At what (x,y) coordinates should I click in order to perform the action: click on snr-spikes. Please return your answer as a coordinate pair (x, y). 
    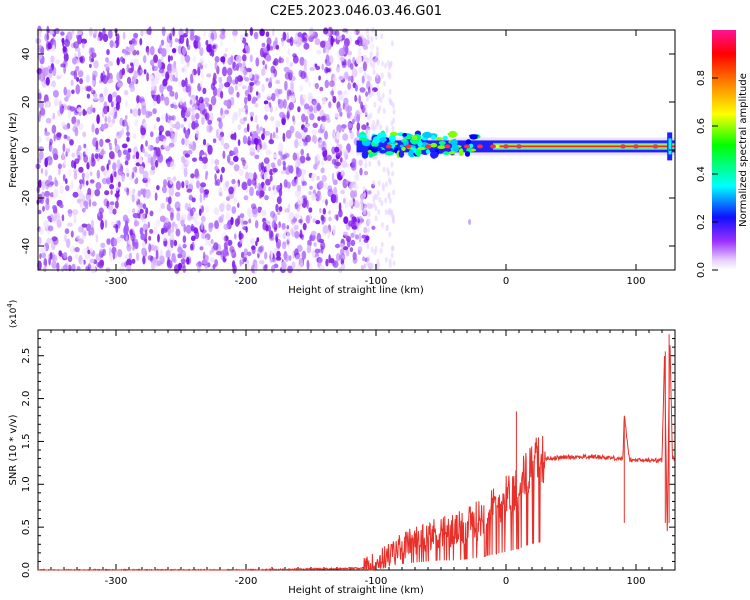
    Looking at the image, I should click on (592, 428).